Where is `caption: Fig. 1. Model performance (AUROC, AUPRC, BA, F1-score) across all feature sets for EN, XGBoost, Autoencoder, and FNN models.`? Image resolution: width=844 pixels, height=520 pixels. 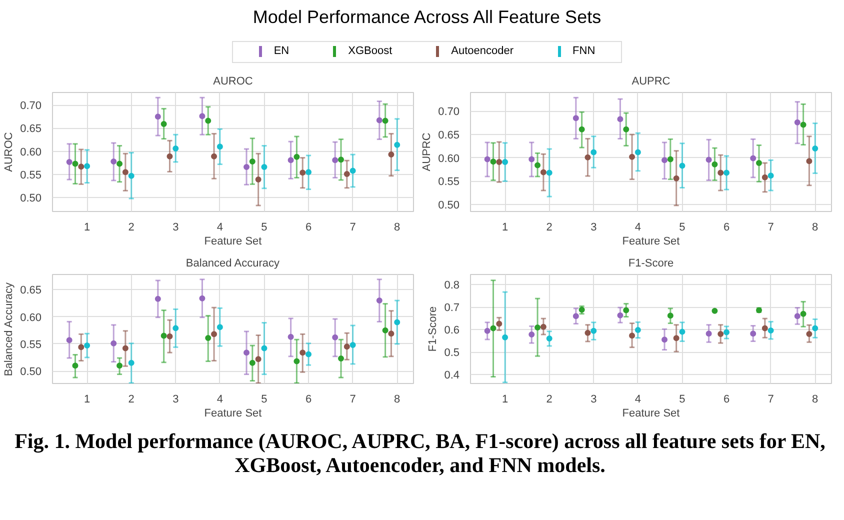 caption: Fig. 1. Model performance (AUROC, AUPRC, BA, F1-score) across all feature sets for EN, XGBoost, Autoencoder, and FNN models. is located at coordinates (420, 453).